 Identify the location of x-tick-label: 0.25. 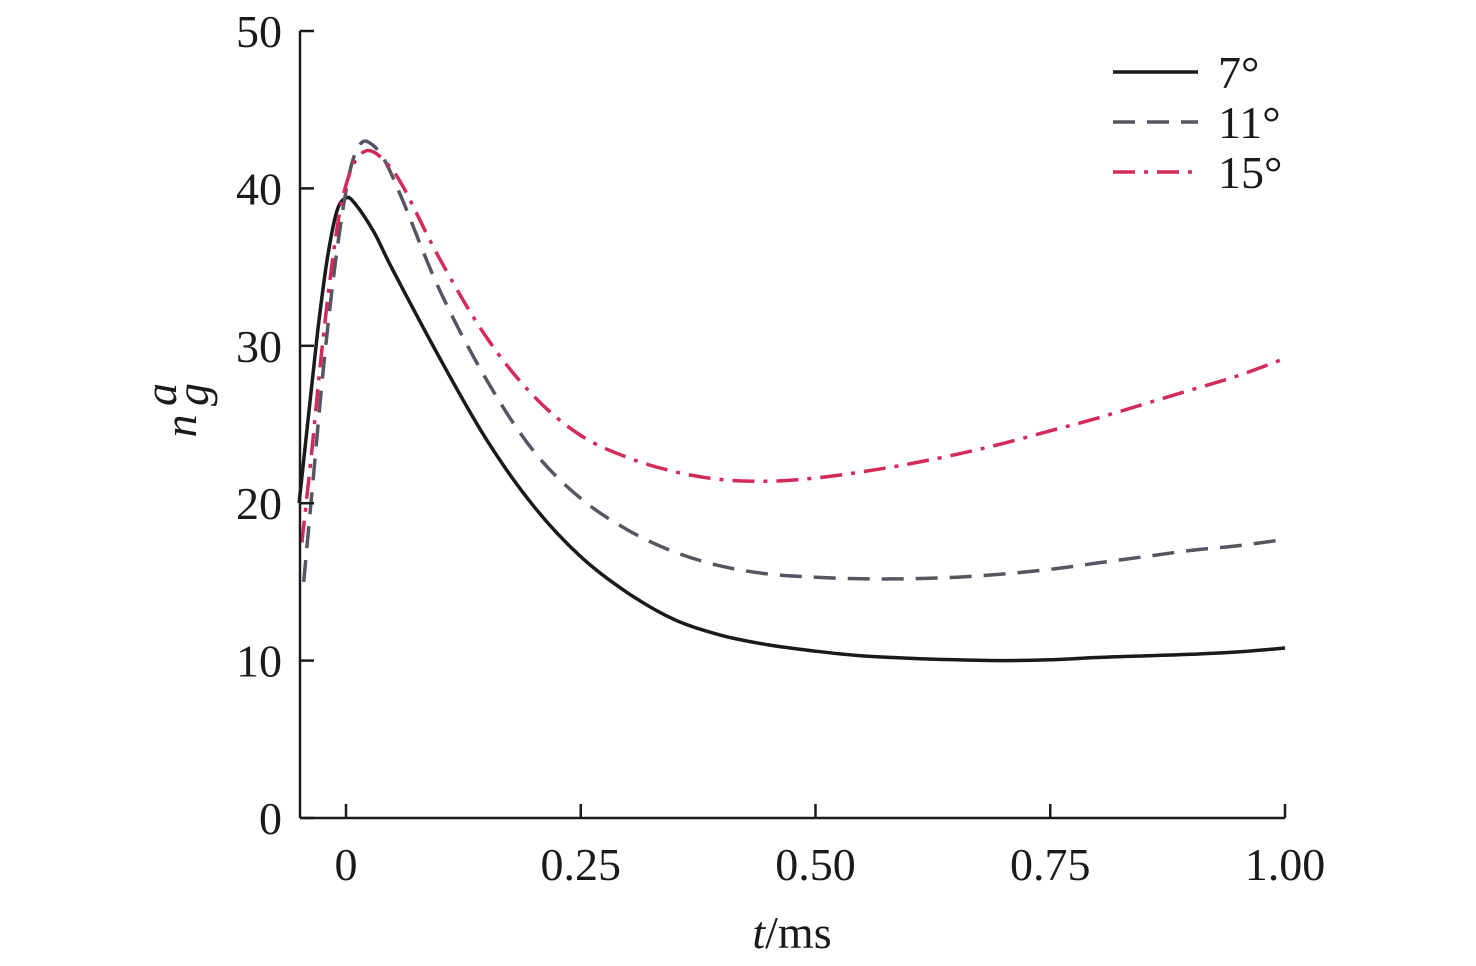
(581, 864).